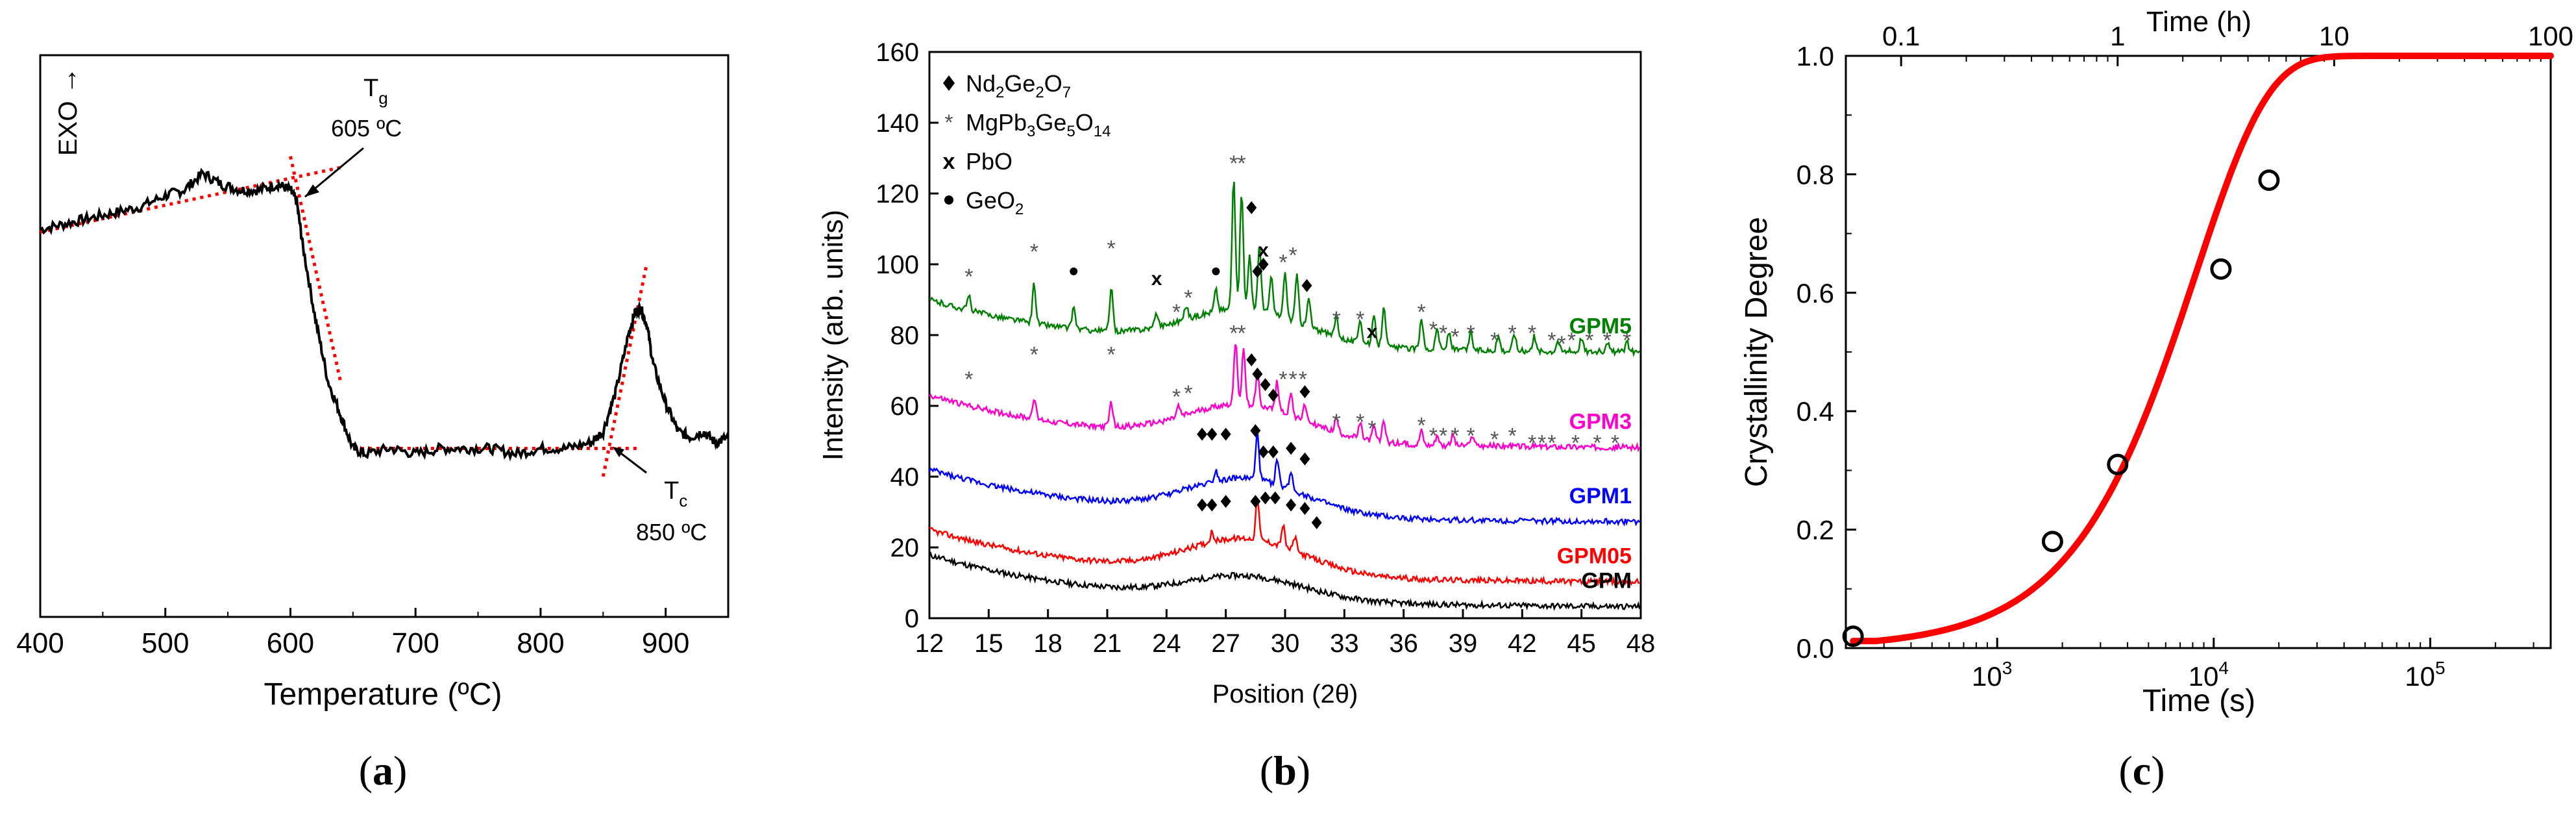  I want to click on tc-value: 850 ºC, so click(671, 532).